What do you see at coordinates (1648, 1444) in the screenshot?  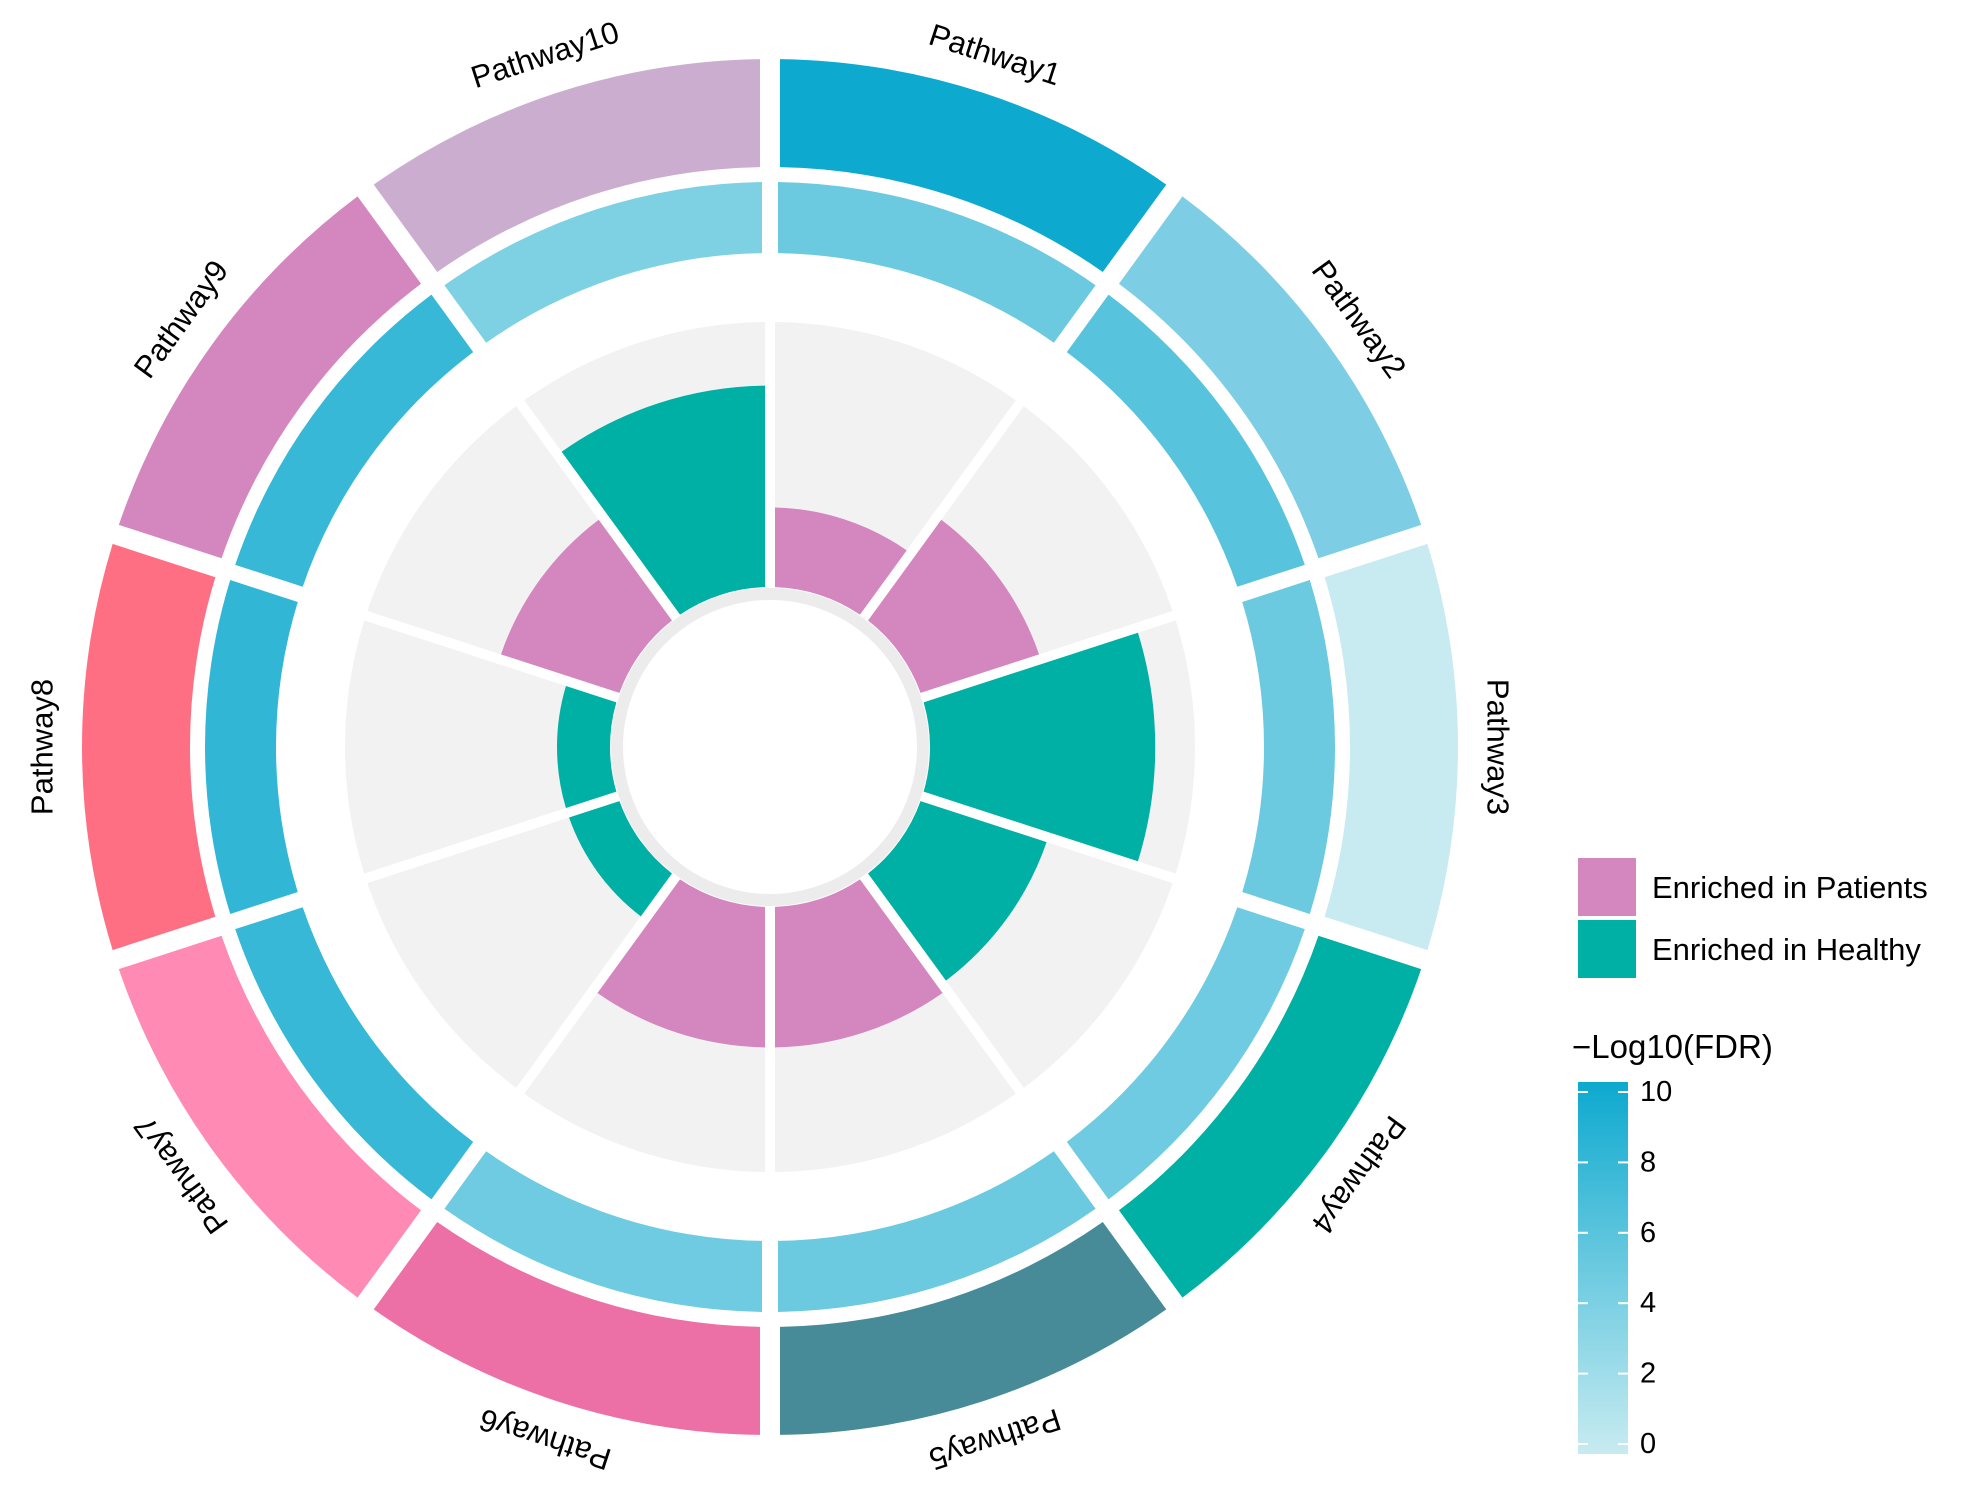 I see `colorbar-tick-label: 0` at bounding box center [1648, 1444].